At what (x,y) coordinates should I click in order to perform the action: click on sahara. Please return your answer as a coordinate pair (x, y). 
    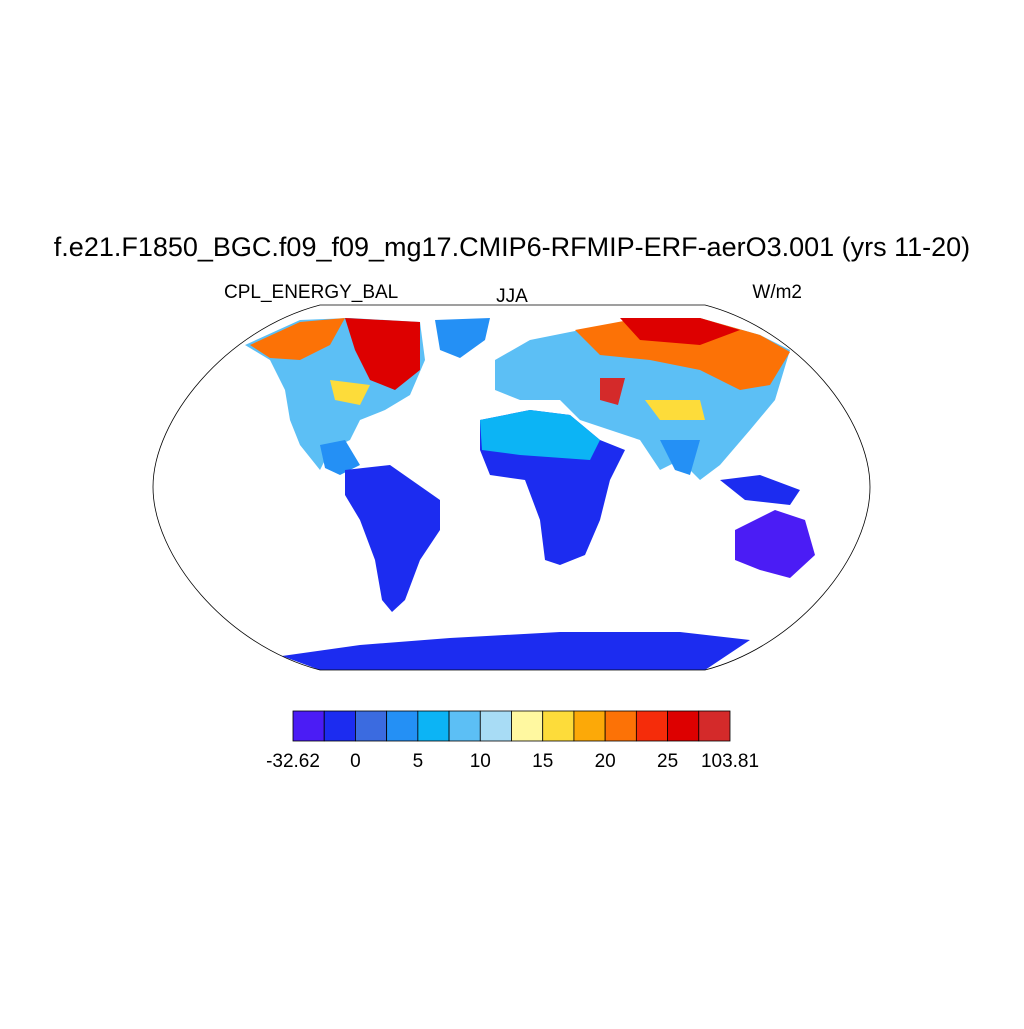
    Looking at the image, I should click on (540, 435).